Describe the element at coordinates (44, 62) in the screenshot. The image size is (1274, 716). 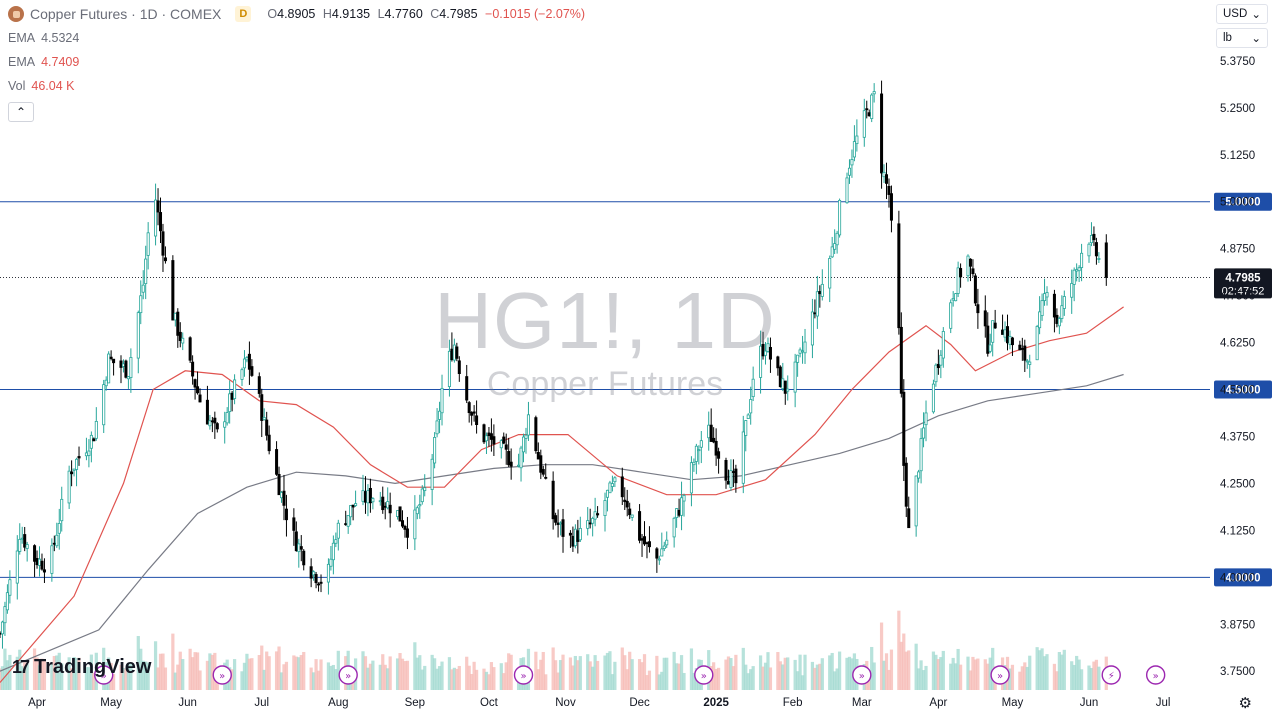
I see `indicator-ema-fast: EMA 4.7409` at that location.